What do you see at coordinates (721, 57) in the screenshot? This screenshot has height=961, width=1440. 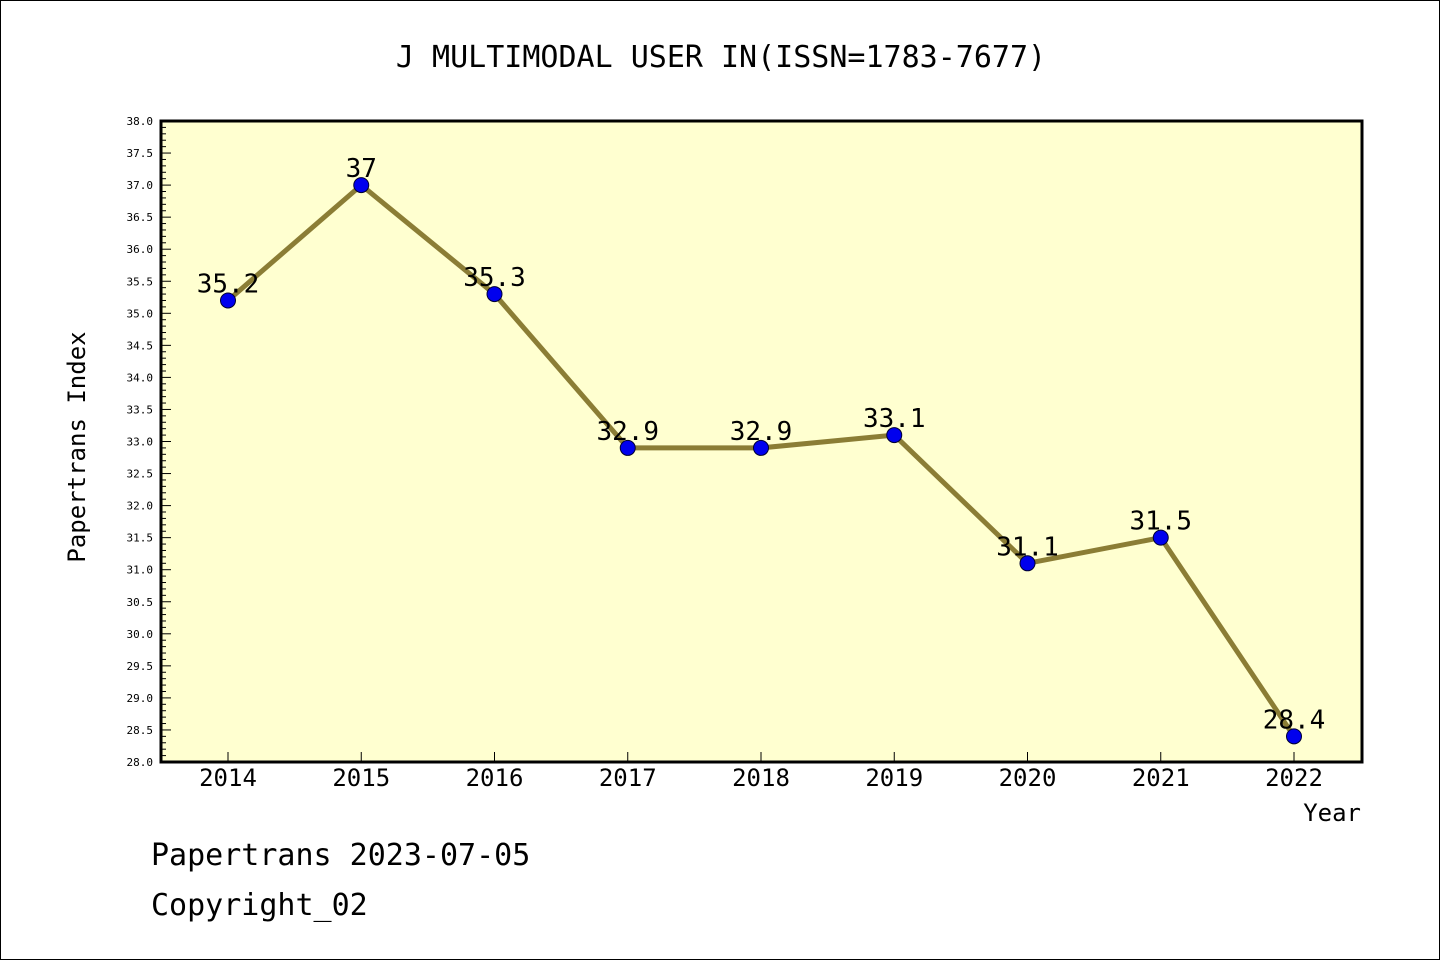 I see `chart-title: J MULTIMODAL USER IN(ISSN=1783-7677)` at bounding box center [721, 57].